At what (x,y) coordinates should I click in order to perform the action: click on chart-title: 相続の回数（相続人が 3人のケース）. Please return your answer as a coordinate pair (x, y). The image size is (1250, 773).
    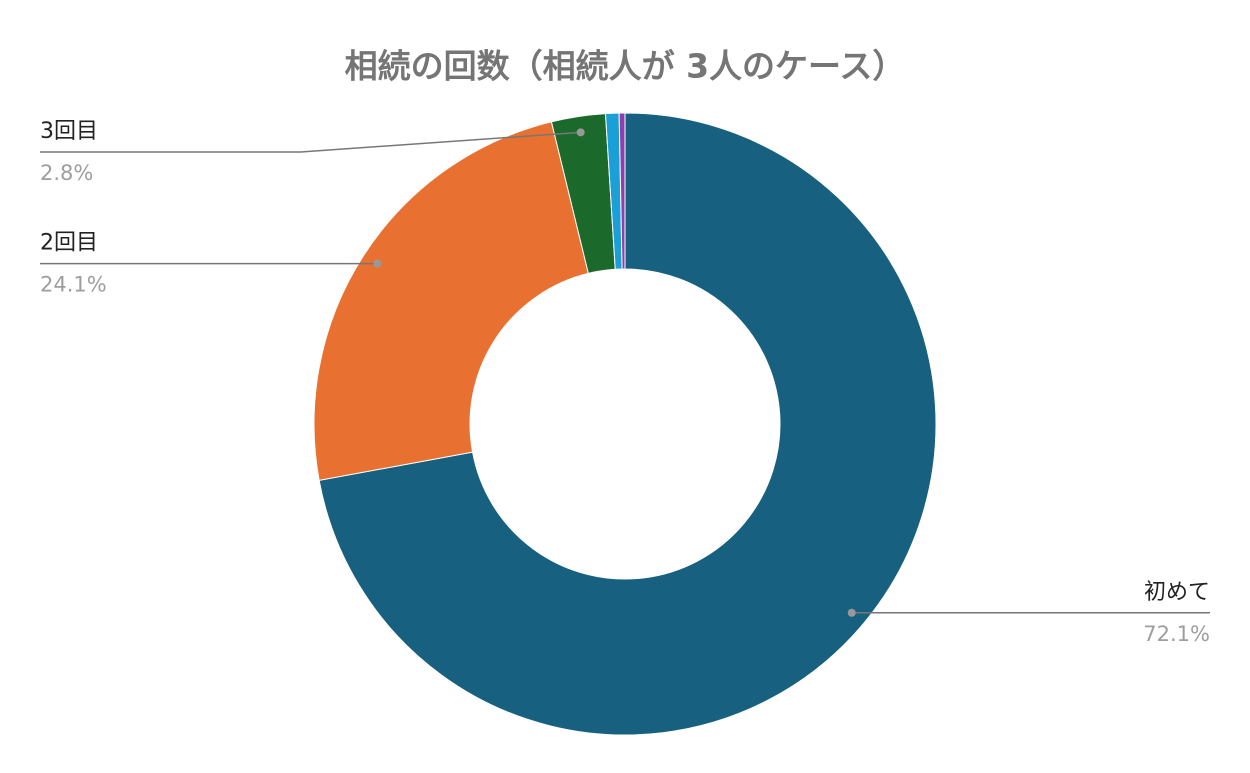
    Looking at the image, I should click on (625, 66).